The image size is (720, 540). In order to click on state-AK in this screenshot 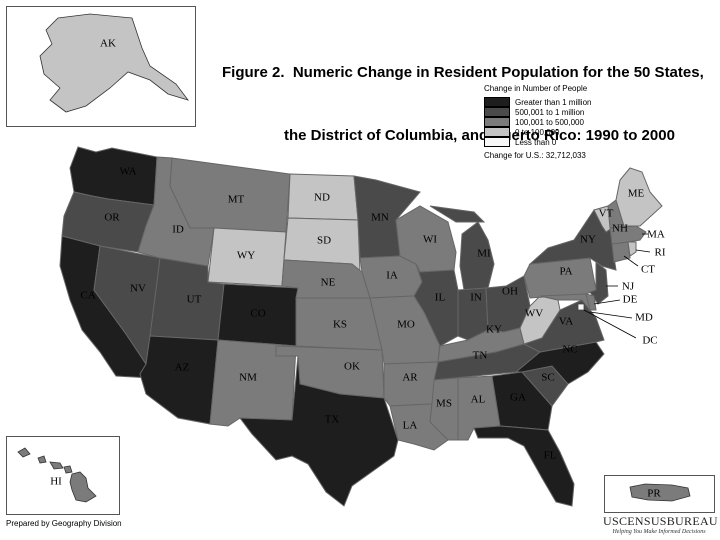, I will do `click(114, 63)`.